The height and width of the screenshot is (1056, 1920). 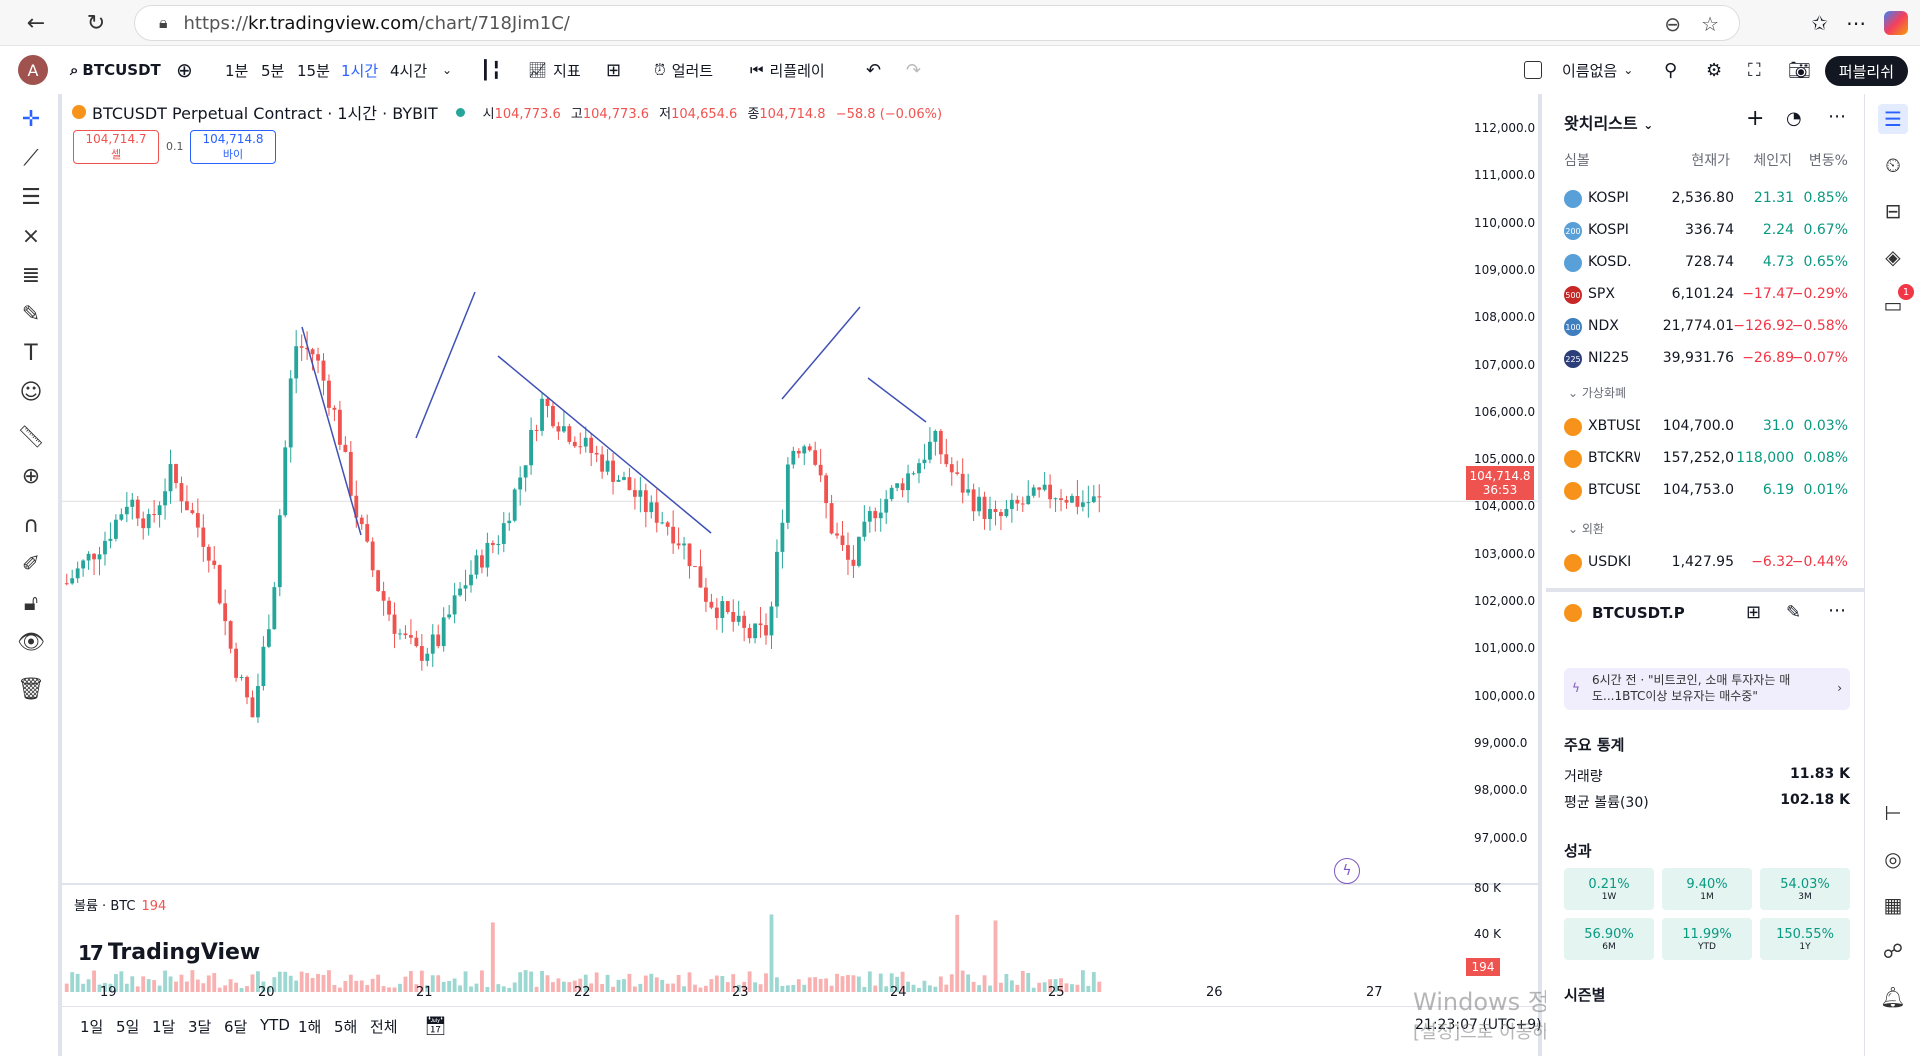 I want to click on column-change: 체인지, so click(x=1772, y=161).